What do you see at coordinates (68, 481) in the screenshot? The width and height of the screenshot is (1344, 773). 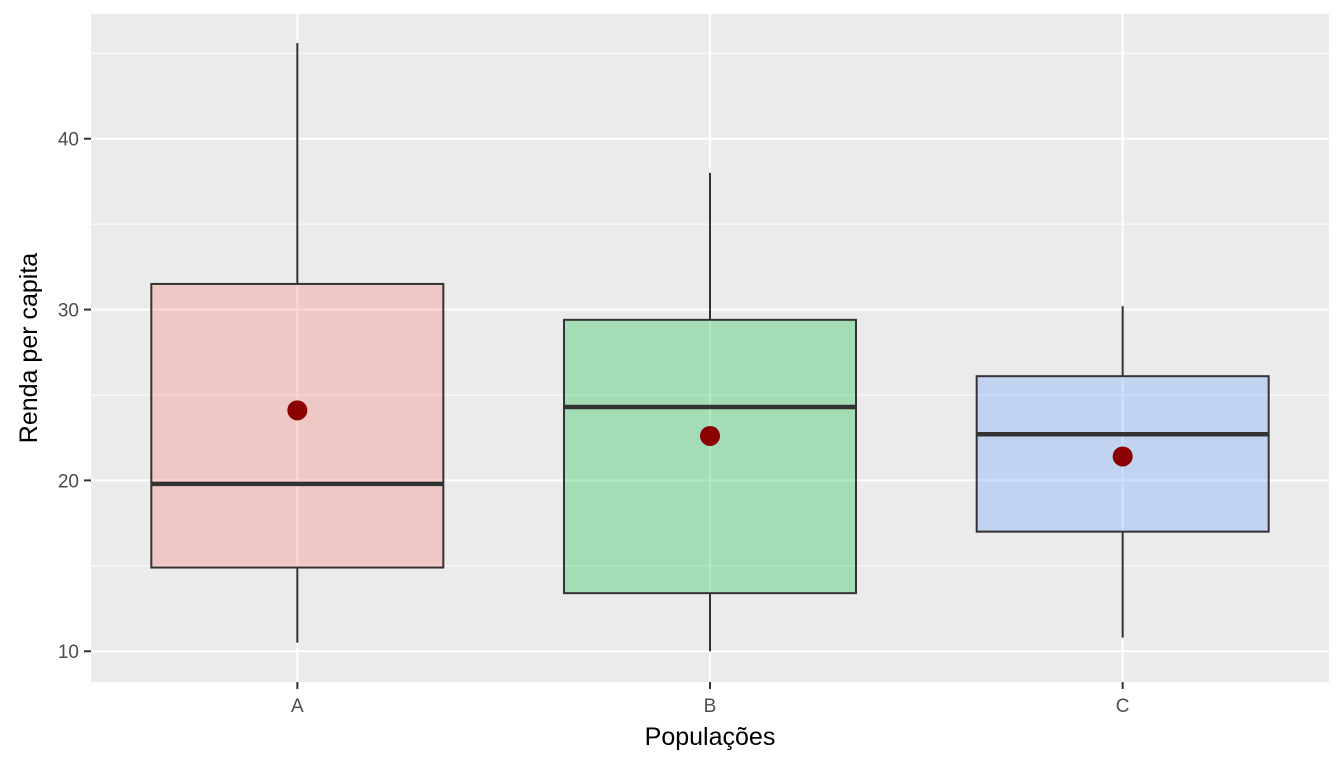 I see `y-tick-label: 20` at bounding box center [68, 481].